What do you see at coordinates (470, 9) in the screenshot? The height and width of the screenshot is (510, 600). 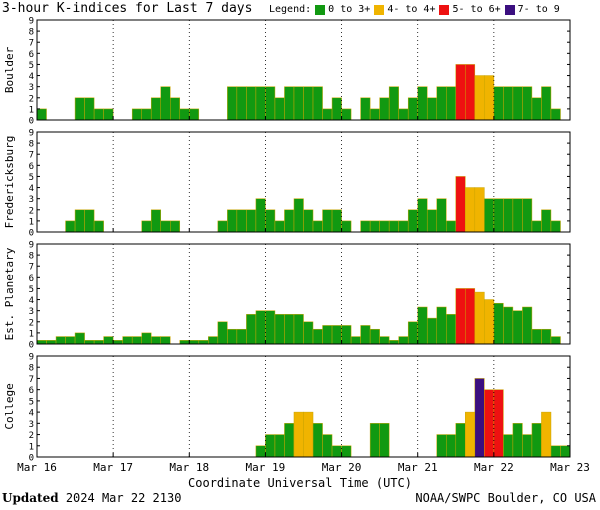 I see `legend-item-storm: 5- to 6+` at bounding box center [470, 9].